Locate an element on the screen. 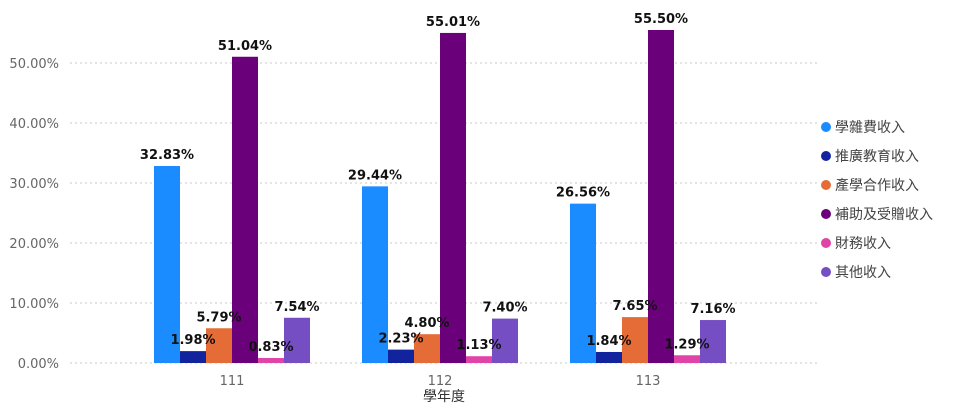 Image resolution: width=960 pixels, height=412 pixels. legend-item: 其他收入 is located at coordinates (856, 273).